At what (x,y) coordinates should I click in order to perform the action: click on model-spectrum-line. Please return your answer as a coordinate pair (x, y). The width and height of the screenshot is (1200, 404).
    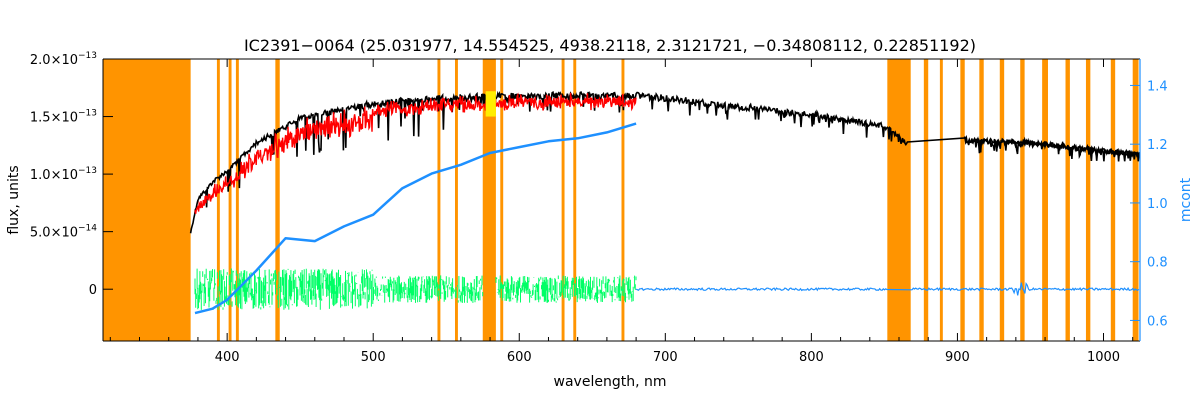
    Looking at the image, I should click on (415, 153).